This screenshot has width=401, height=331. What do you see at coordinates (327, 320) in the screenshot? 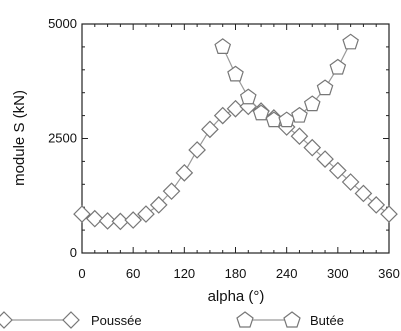
I see `legend-label-butee: Butée` at bounding box center [327, 320].